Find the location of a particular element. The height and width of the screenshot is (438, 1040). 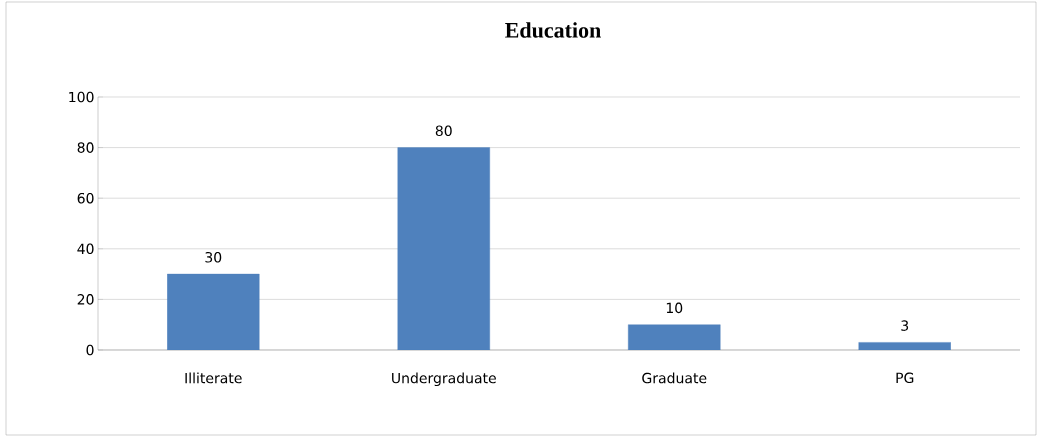

data-label: 80 is located at coordinates (443, 131).